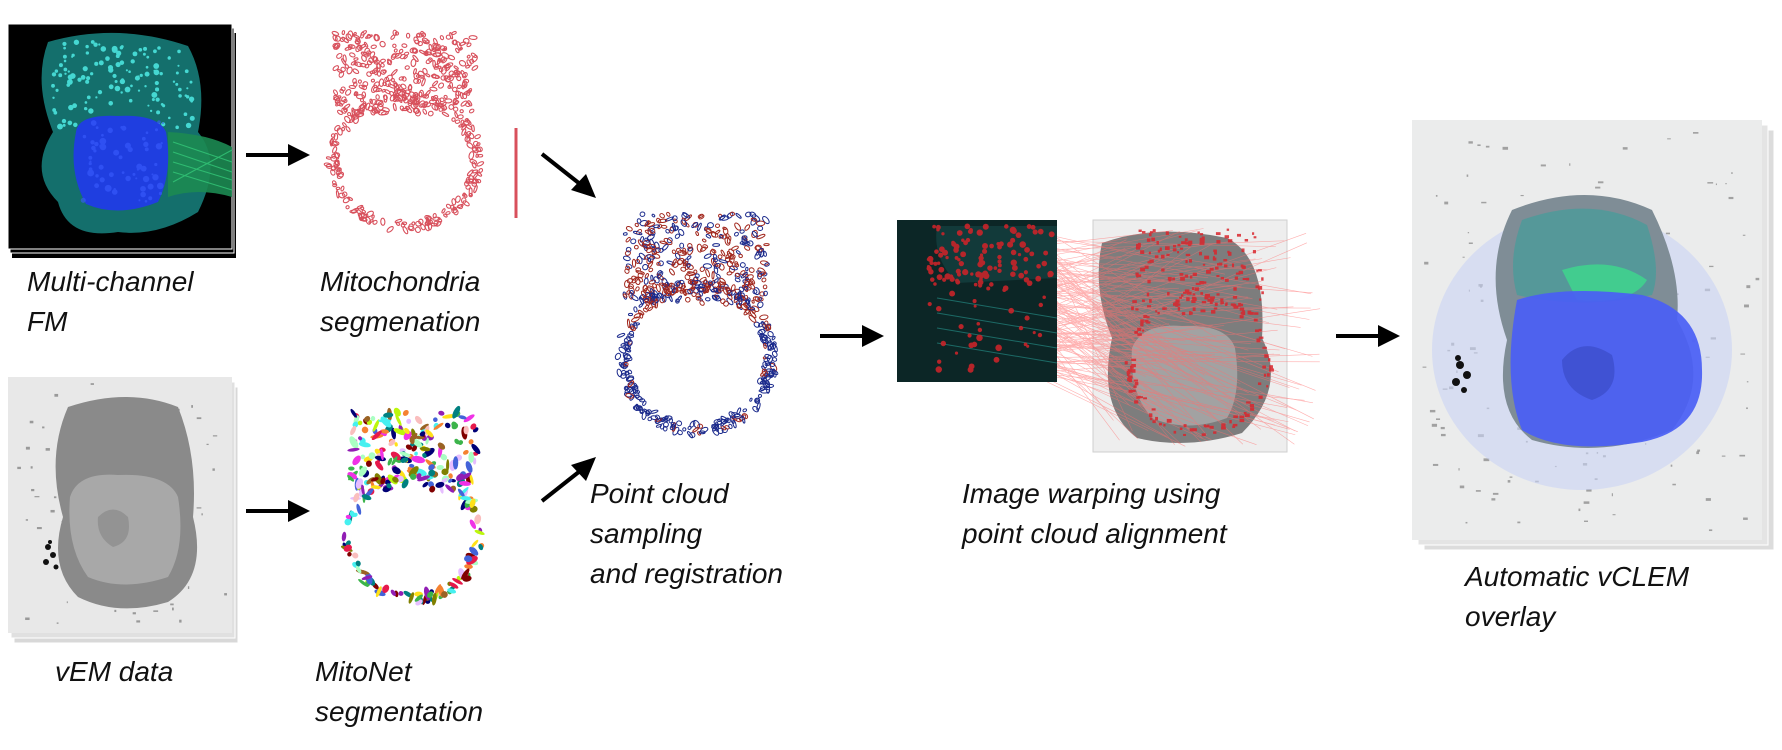 Image resolution: width=1782 pixels, height=750 pixels. Describe the element at coordinates (400, 321) in the screenshot. I see `caption-mito-seg-line-2: segmenation` at that location.